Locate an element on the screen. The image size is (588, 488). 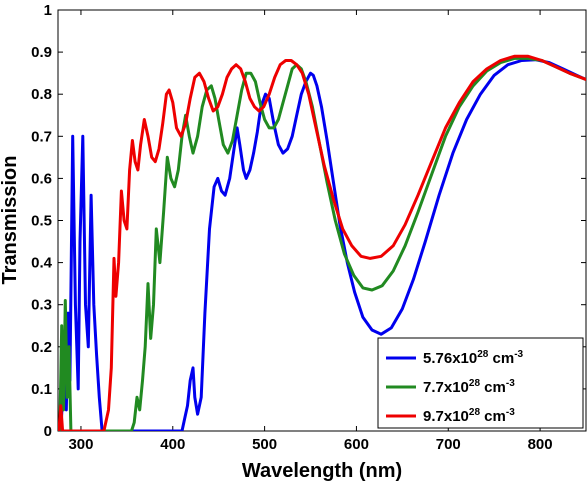
y-tick-label: 0.1 is located at coordinates (41, 389).